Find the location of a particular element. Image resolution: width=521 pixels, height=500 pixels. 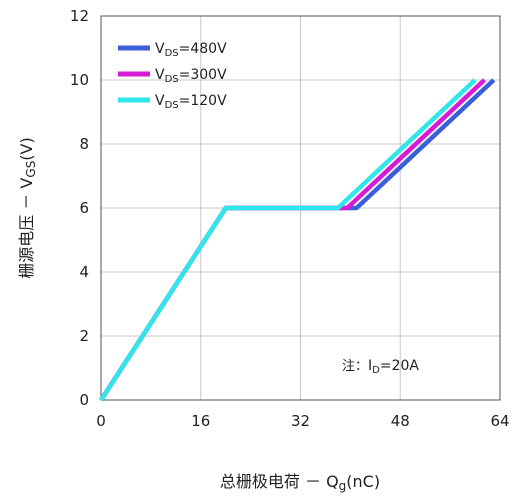

x-tick-label: 48 is located at coordinates (400, 421).